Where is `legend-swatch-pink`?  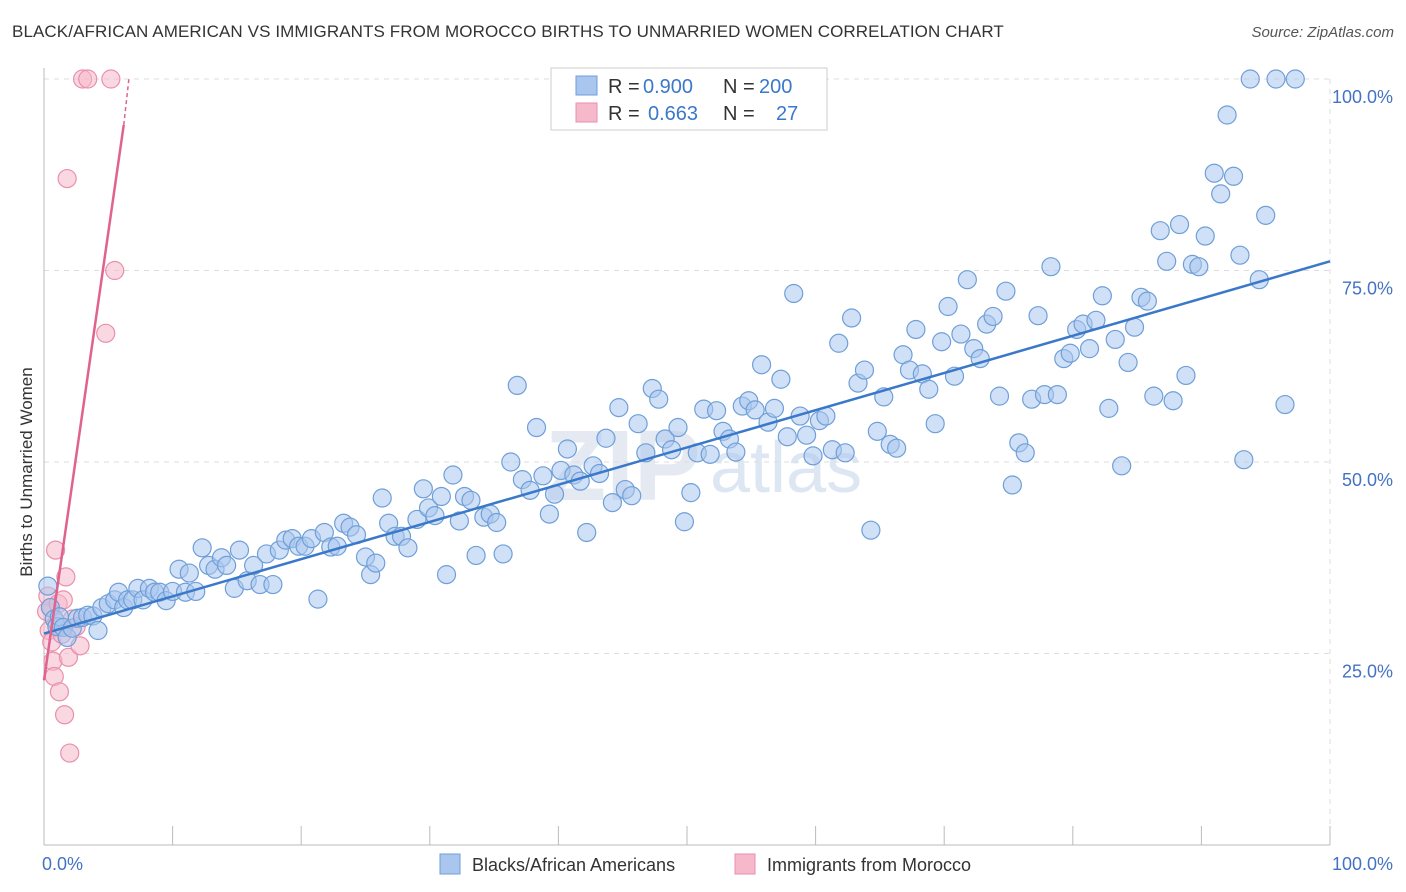 legend-swatch-pink is located at coordinates (586, 112).